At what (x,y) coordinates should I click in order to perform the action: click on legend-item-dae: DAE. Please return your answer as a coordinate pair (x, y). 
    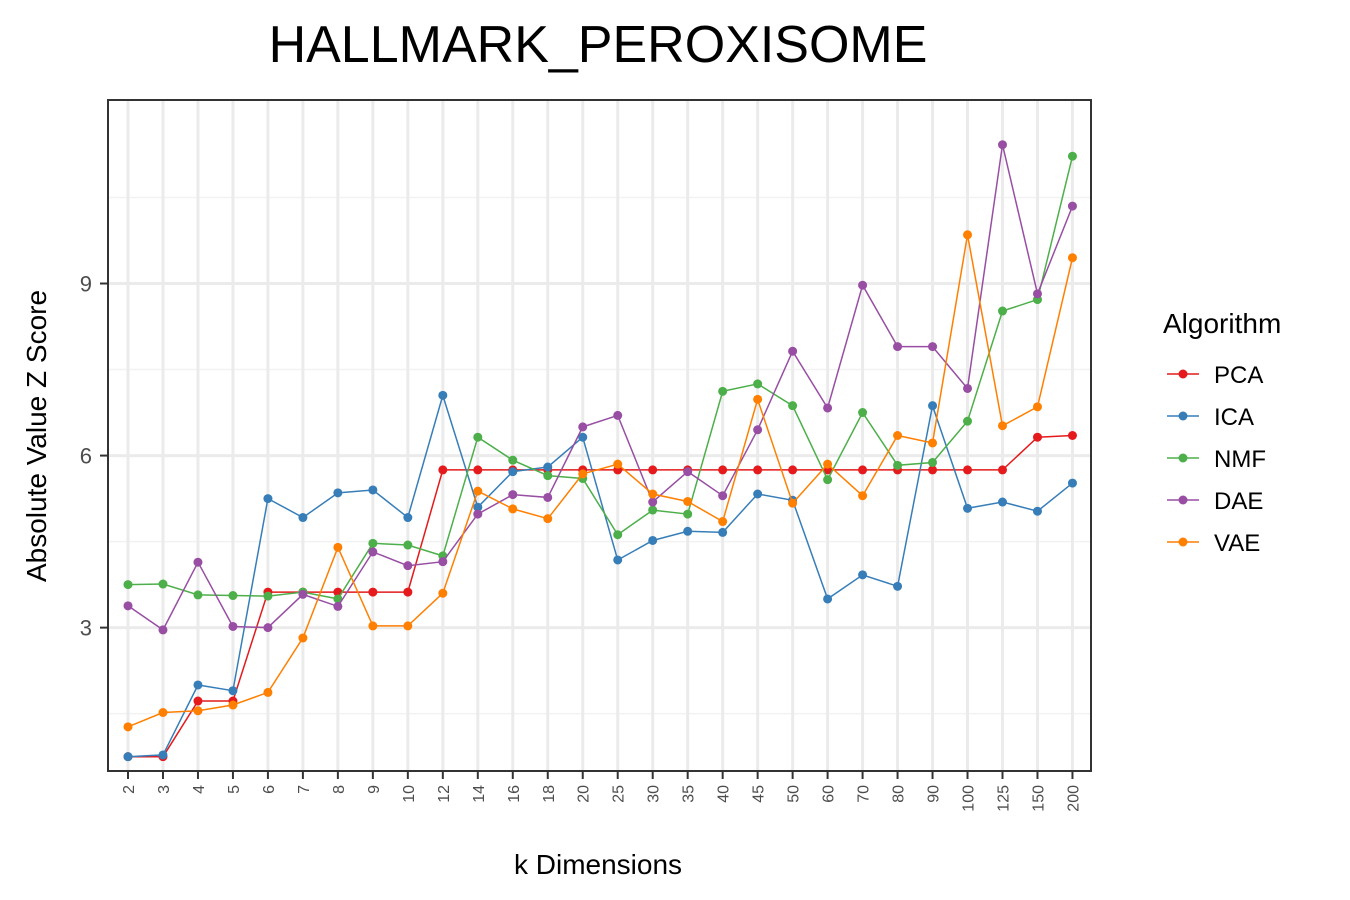
    Looking at the image, I should click on (1215, 501).